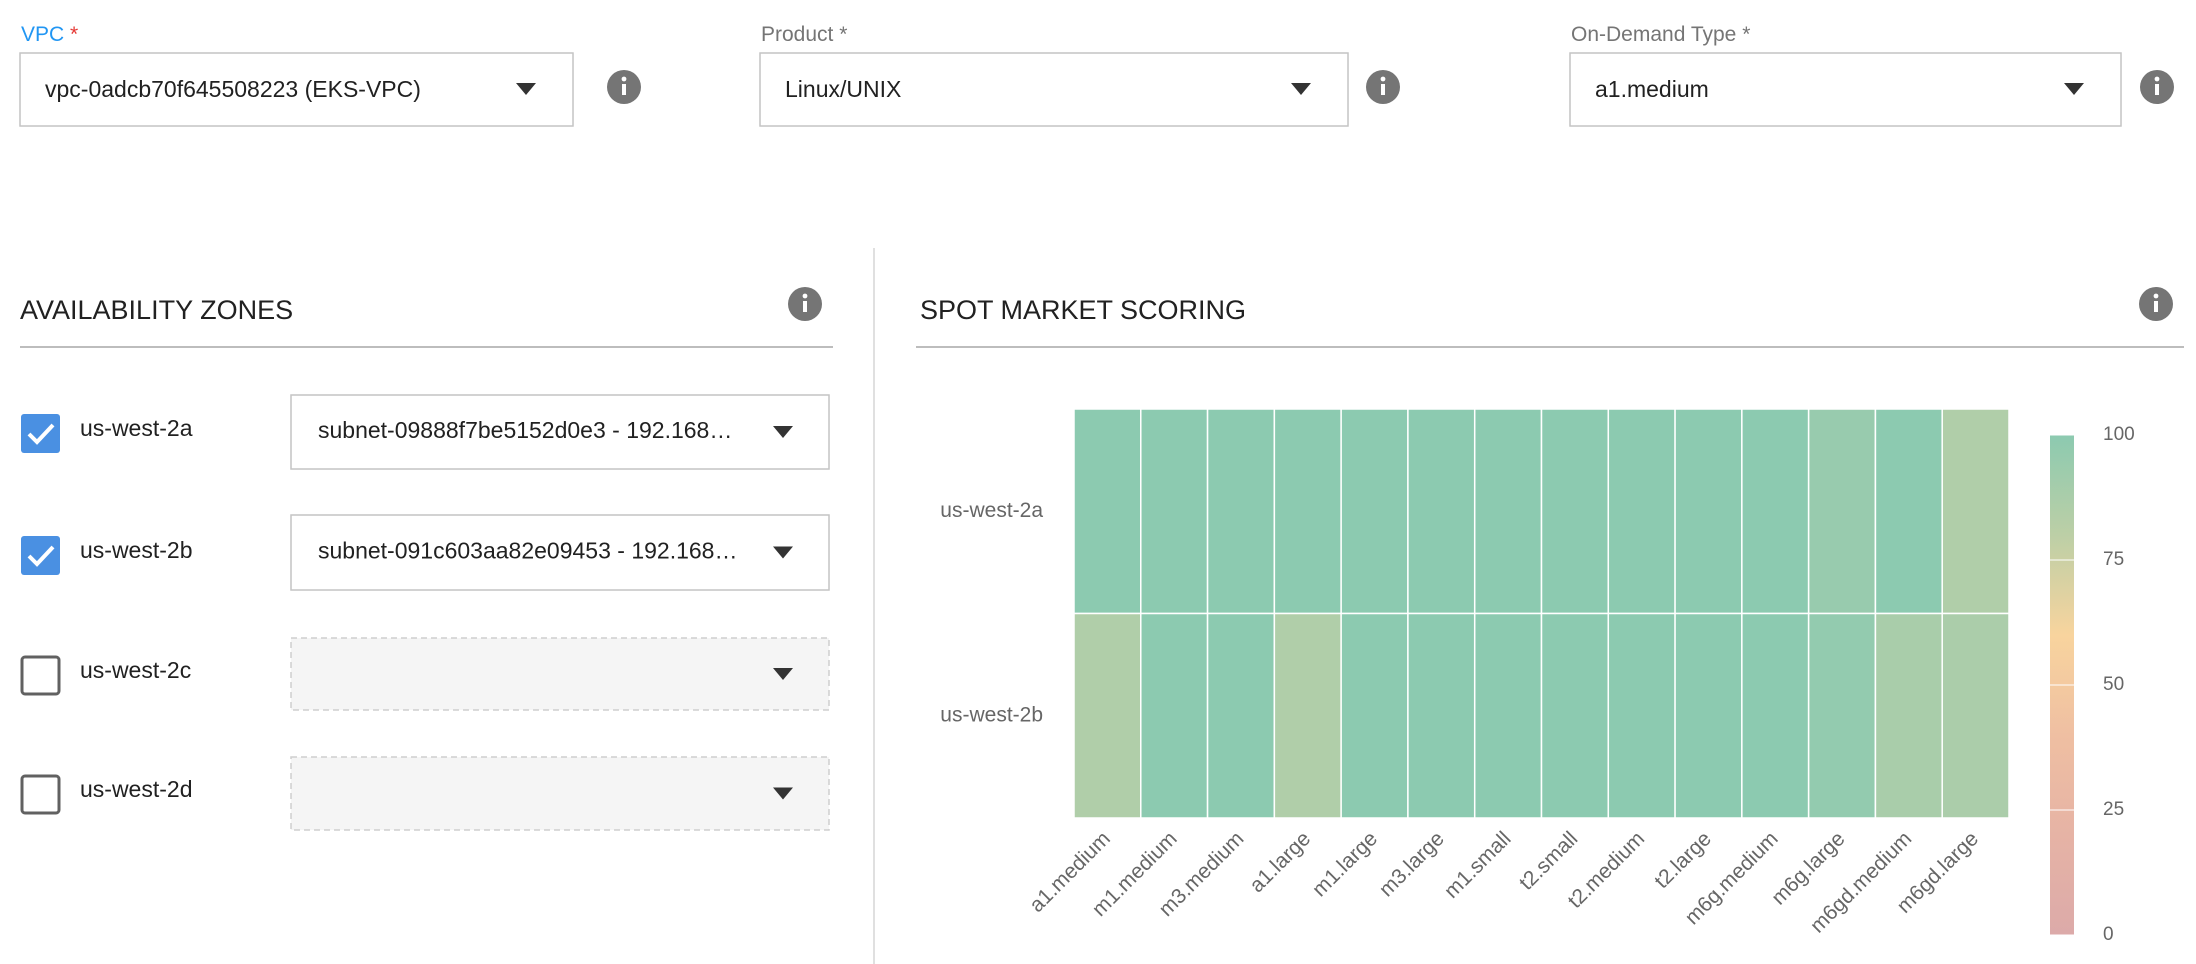 This screenshot has height=964, width=2196. Describe the element at coordinates (1083, 310) in the screenshot. I see `section-title: SPOT MARKET SCORING` at that location.